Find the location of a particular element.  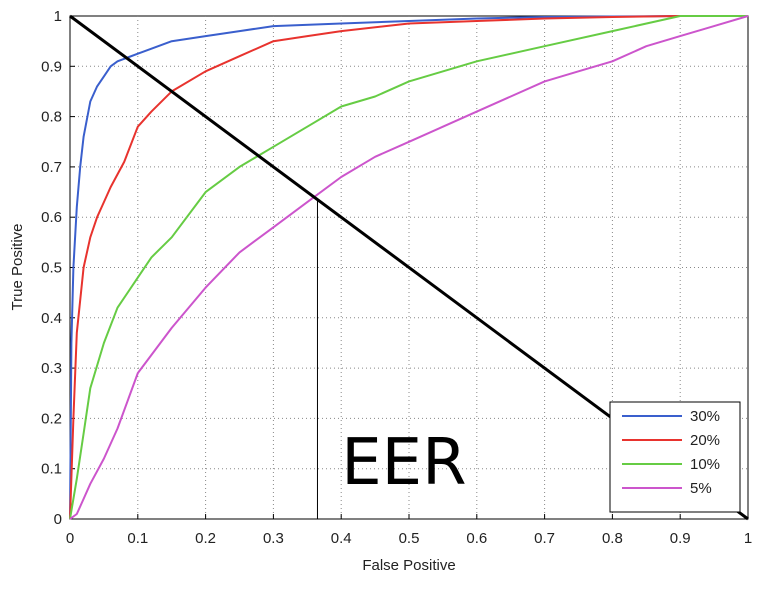

legend-box is located at coordinates (675, 457).